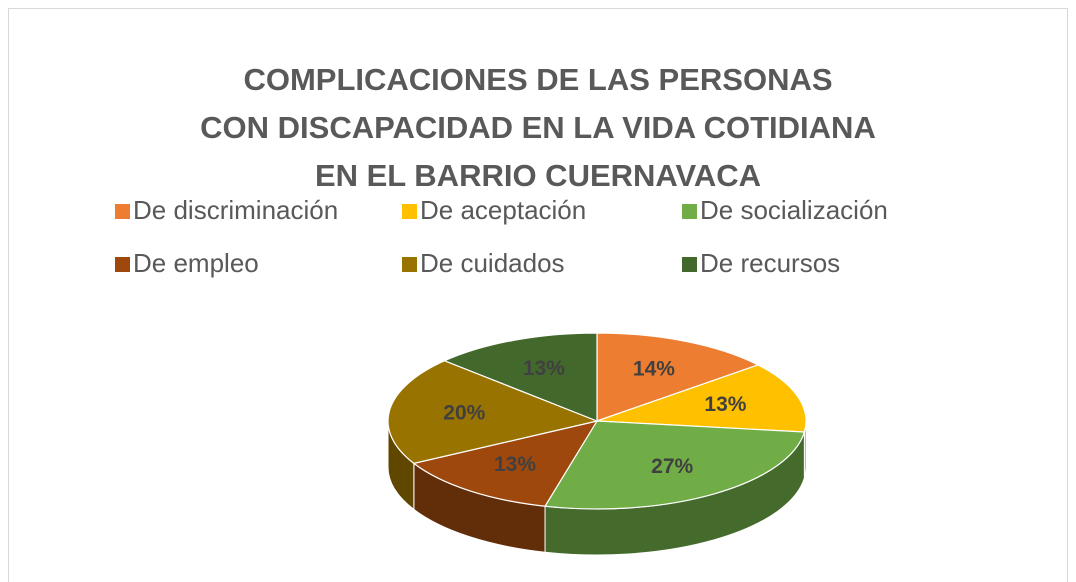  What do you see at coordinates (464, 412) in the screenshot?
I see `data-label: 20%` at bounding box center [464, 412].